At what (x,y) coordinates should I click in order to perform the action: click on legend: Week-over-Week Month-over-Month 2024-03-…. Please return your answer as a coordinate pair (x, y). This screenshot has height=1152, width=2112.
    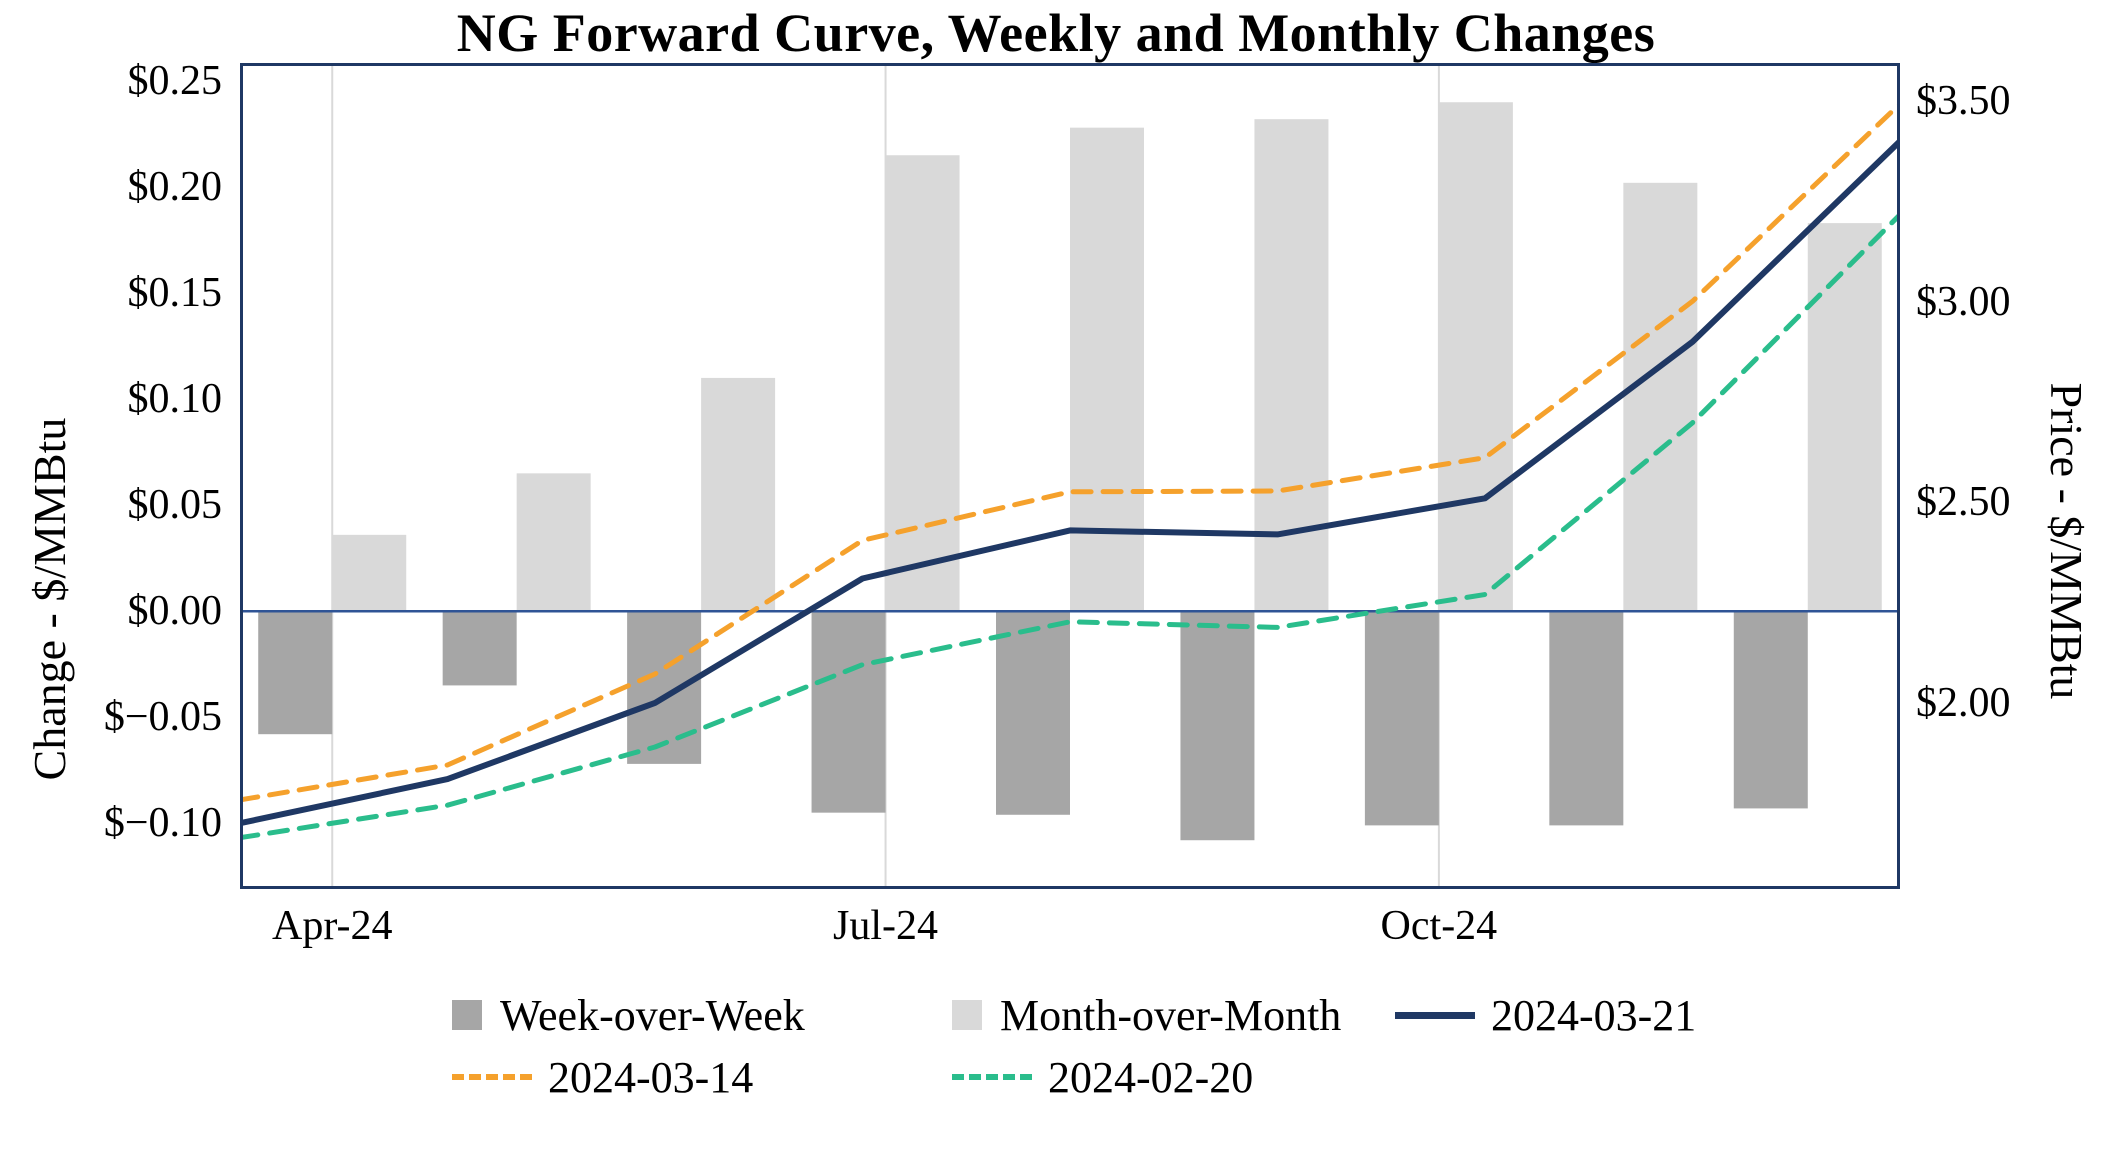
    Looking at the image, I should click on (1074, 1046).